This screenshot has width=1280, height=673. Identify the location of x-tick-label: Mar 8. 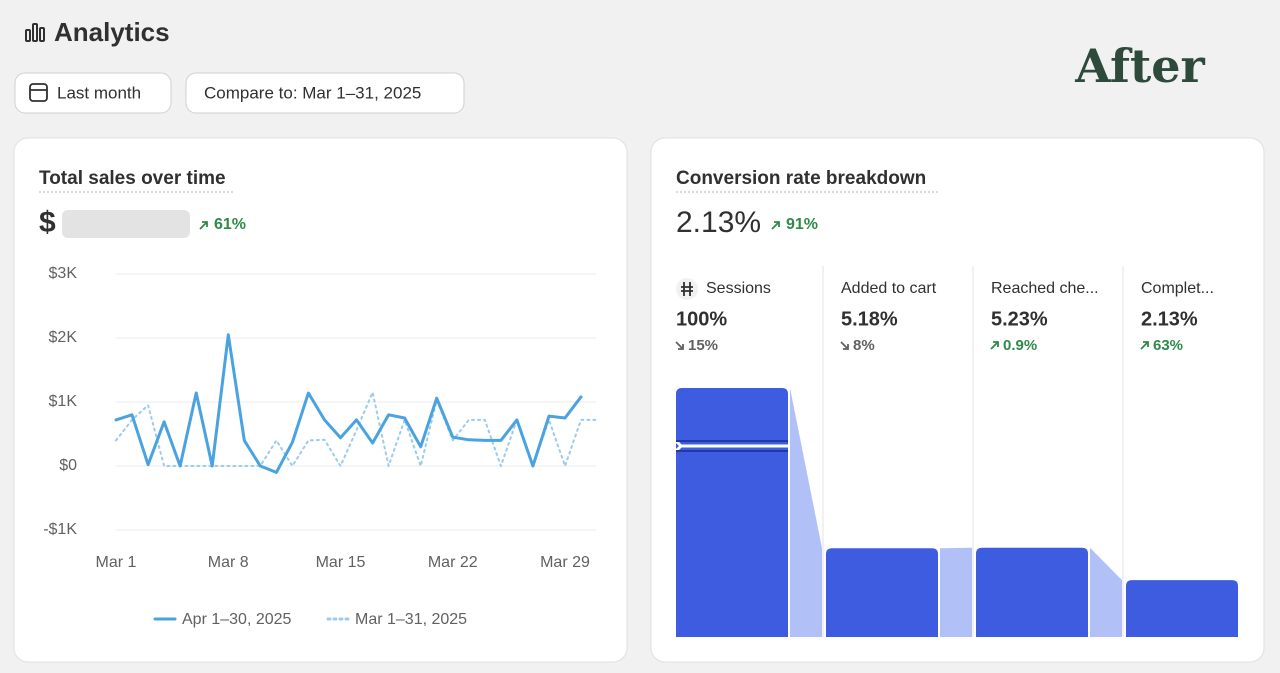
(228, 562).